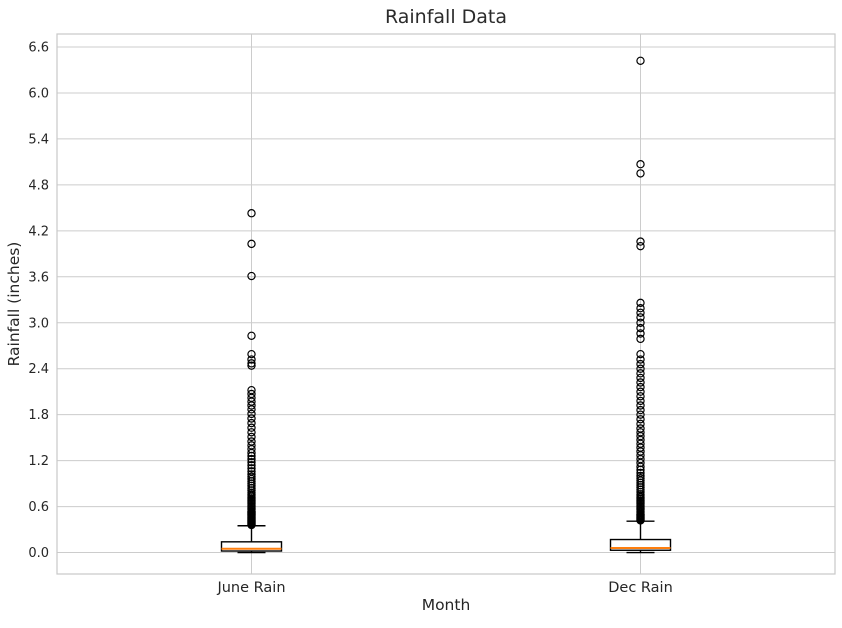 The image size is (842, 628). What do you see at coordinates (446, 17) in the screenshot?
I see `chart-title: Rainfall Data` at bounding box center [446, 17].